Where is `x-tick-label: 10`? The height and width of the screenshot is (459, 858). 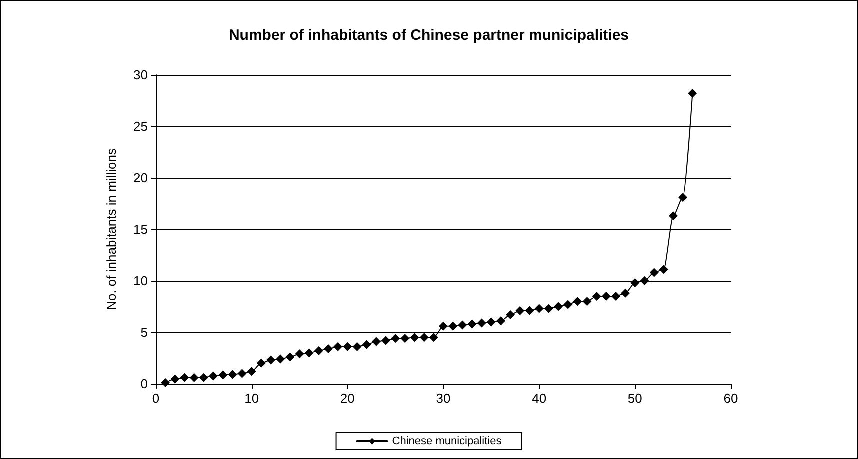 x-tick-label: 10 is located at coordinates (252, 398).